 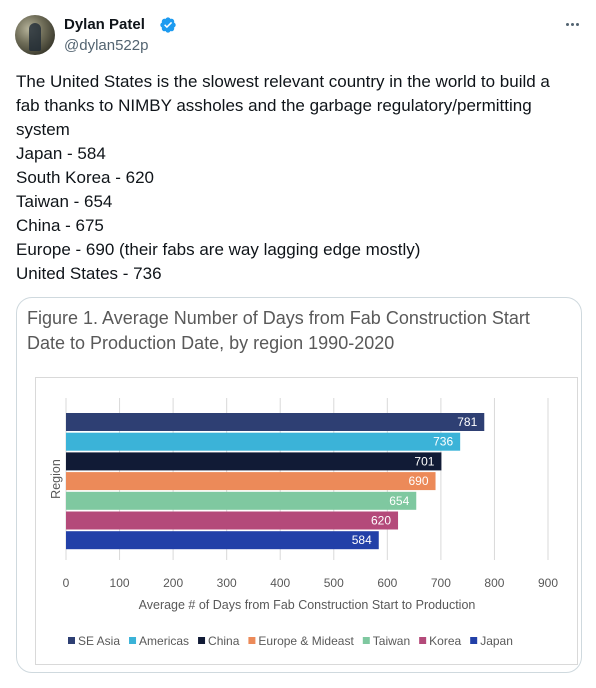 I want to click on legend-label: China, so click(x=224, y=641).